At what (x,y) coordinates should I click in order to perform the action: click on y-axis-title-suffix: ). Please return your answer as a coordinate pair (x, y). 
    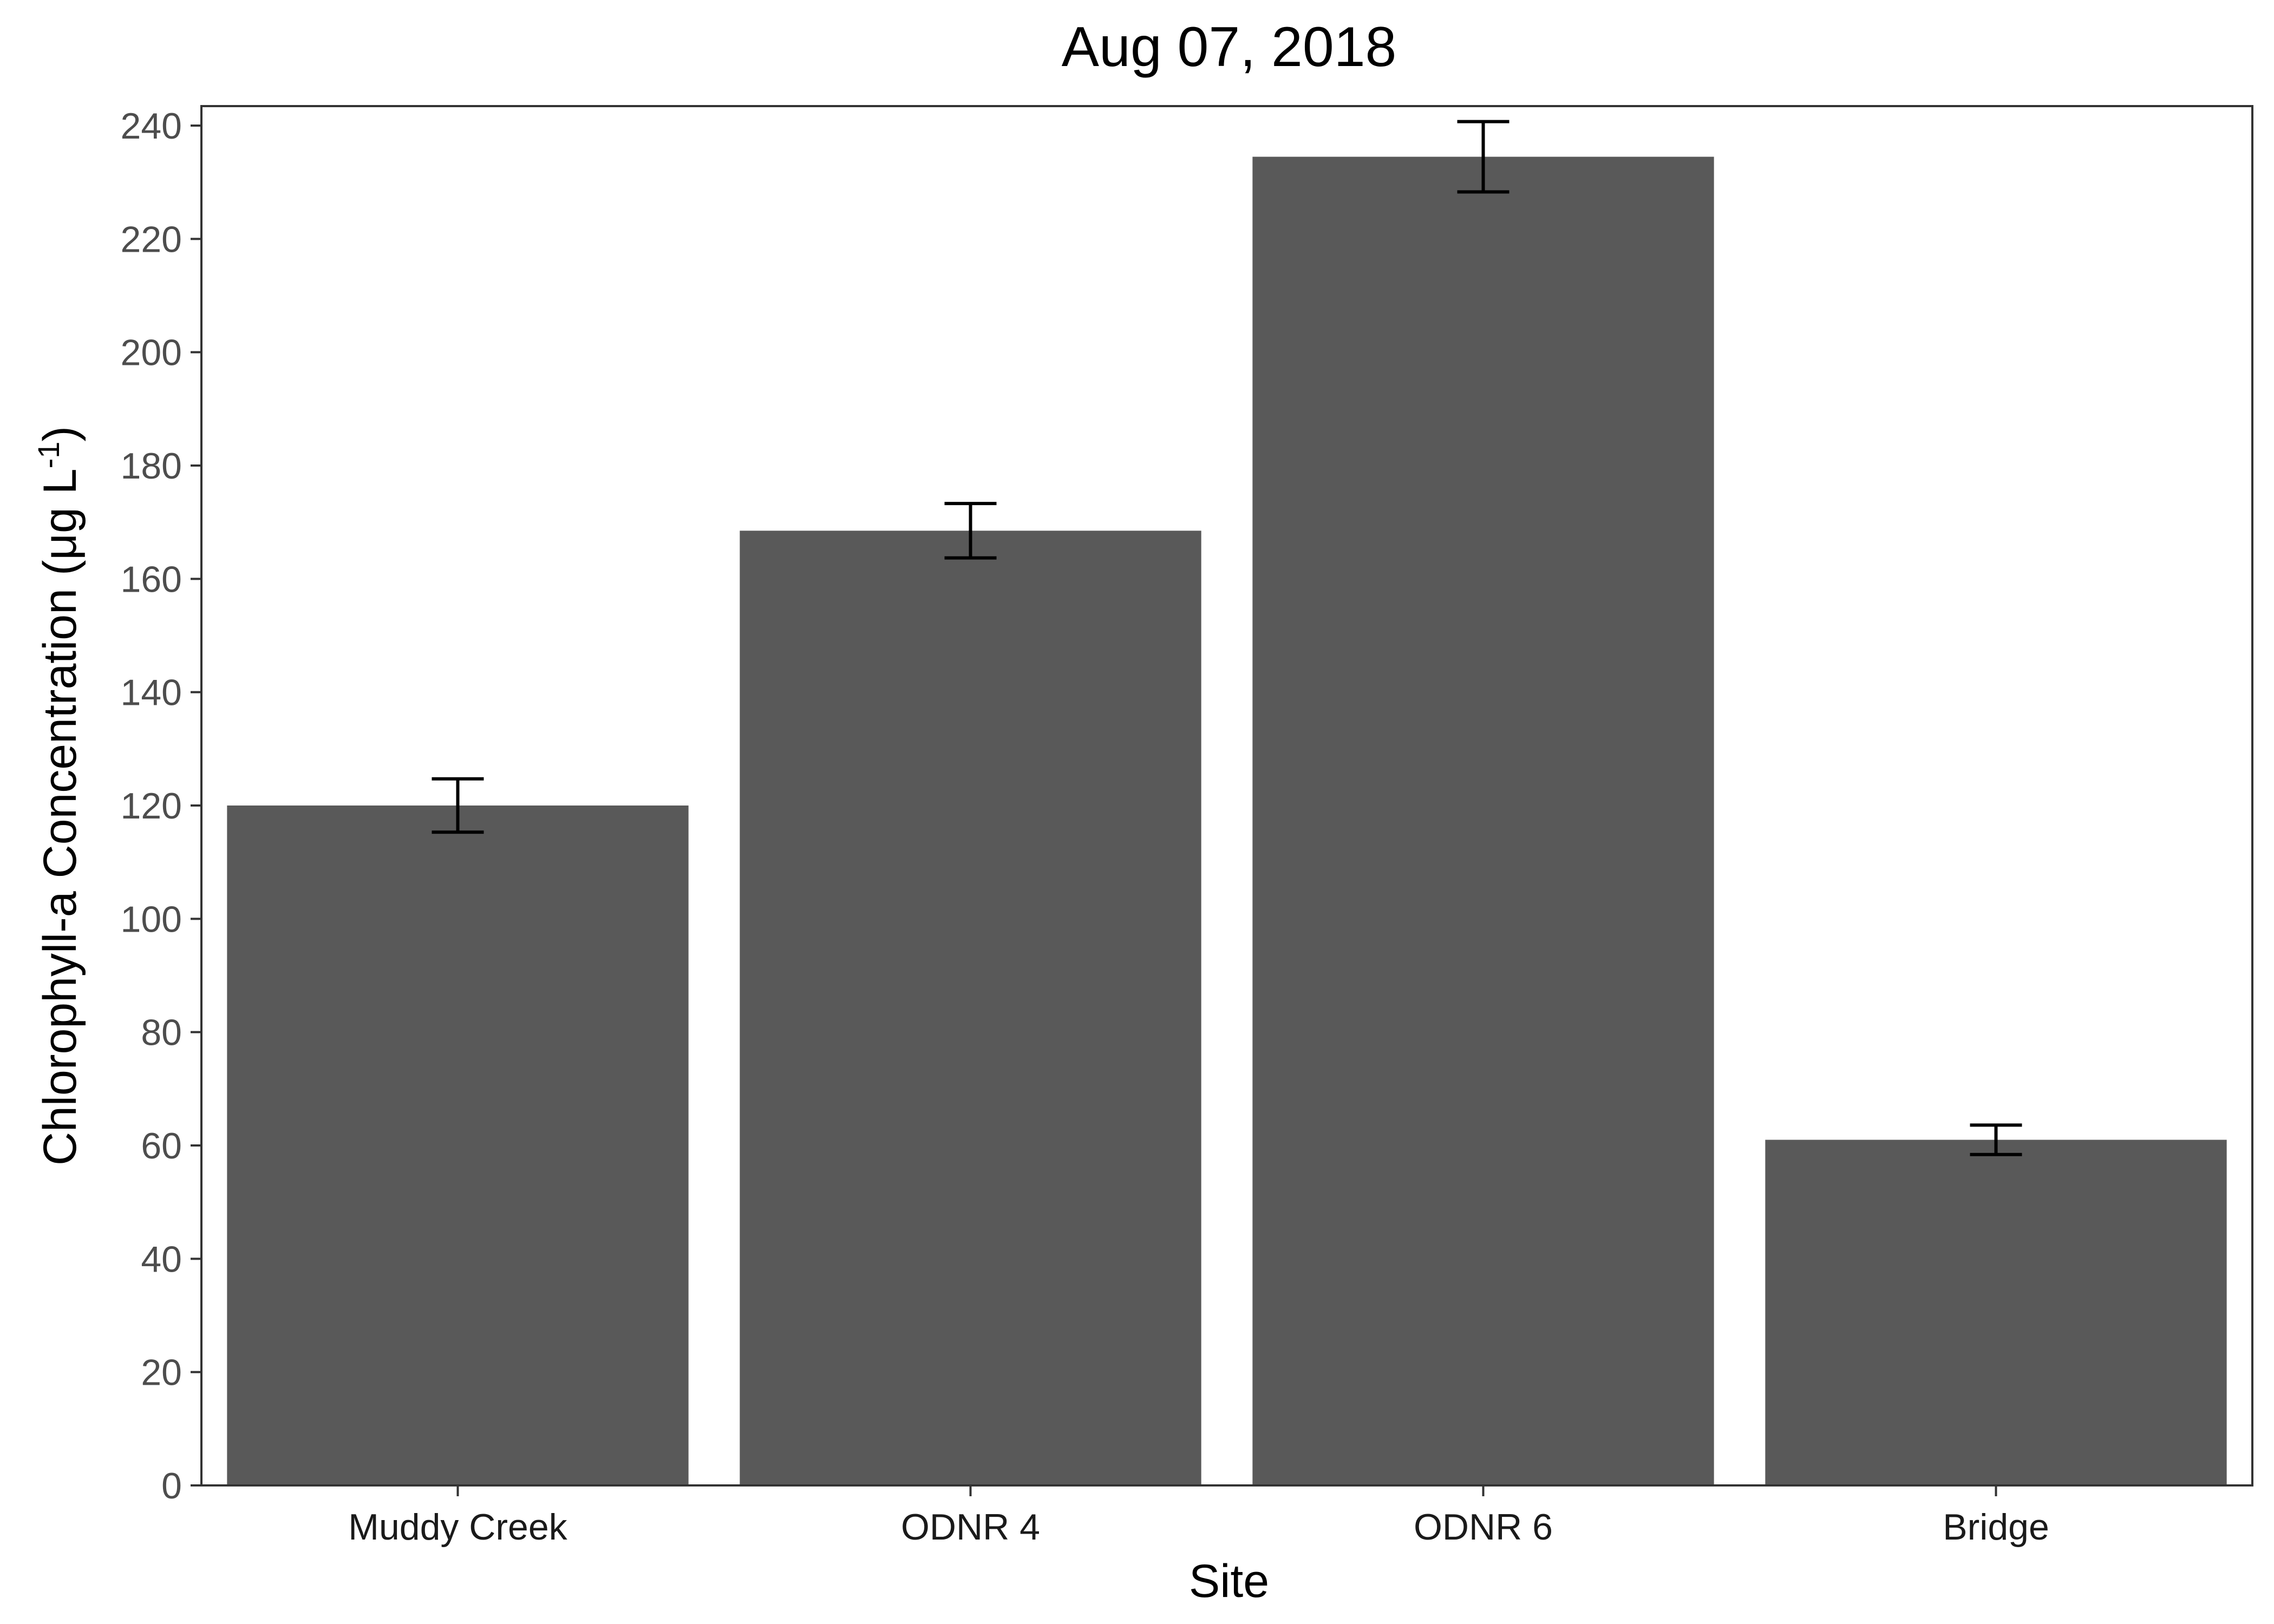
    Looking at the image, I should click on (60, 434).